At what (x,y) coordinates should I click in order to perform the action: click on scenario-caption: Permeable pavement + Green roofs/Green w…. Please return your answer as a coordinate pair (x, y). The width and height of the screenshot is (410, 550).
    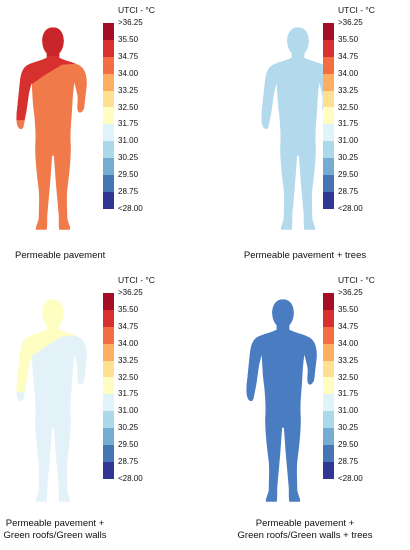
    Looking at the image, I should click on (55, 530).